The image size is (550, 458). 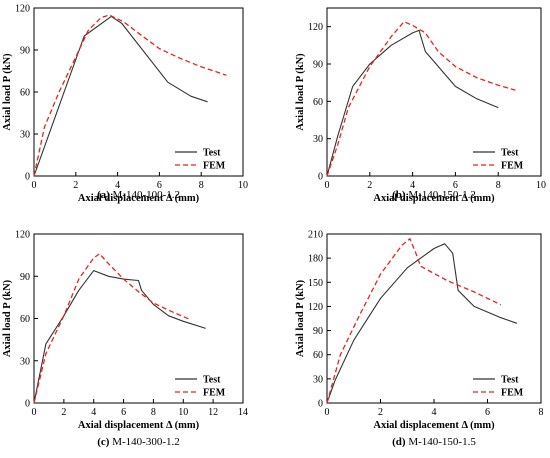 What do you see at coordinates (103, 442) in the screenshot?
I see `caption-letter: (c)` at bounding box center [103, 442].